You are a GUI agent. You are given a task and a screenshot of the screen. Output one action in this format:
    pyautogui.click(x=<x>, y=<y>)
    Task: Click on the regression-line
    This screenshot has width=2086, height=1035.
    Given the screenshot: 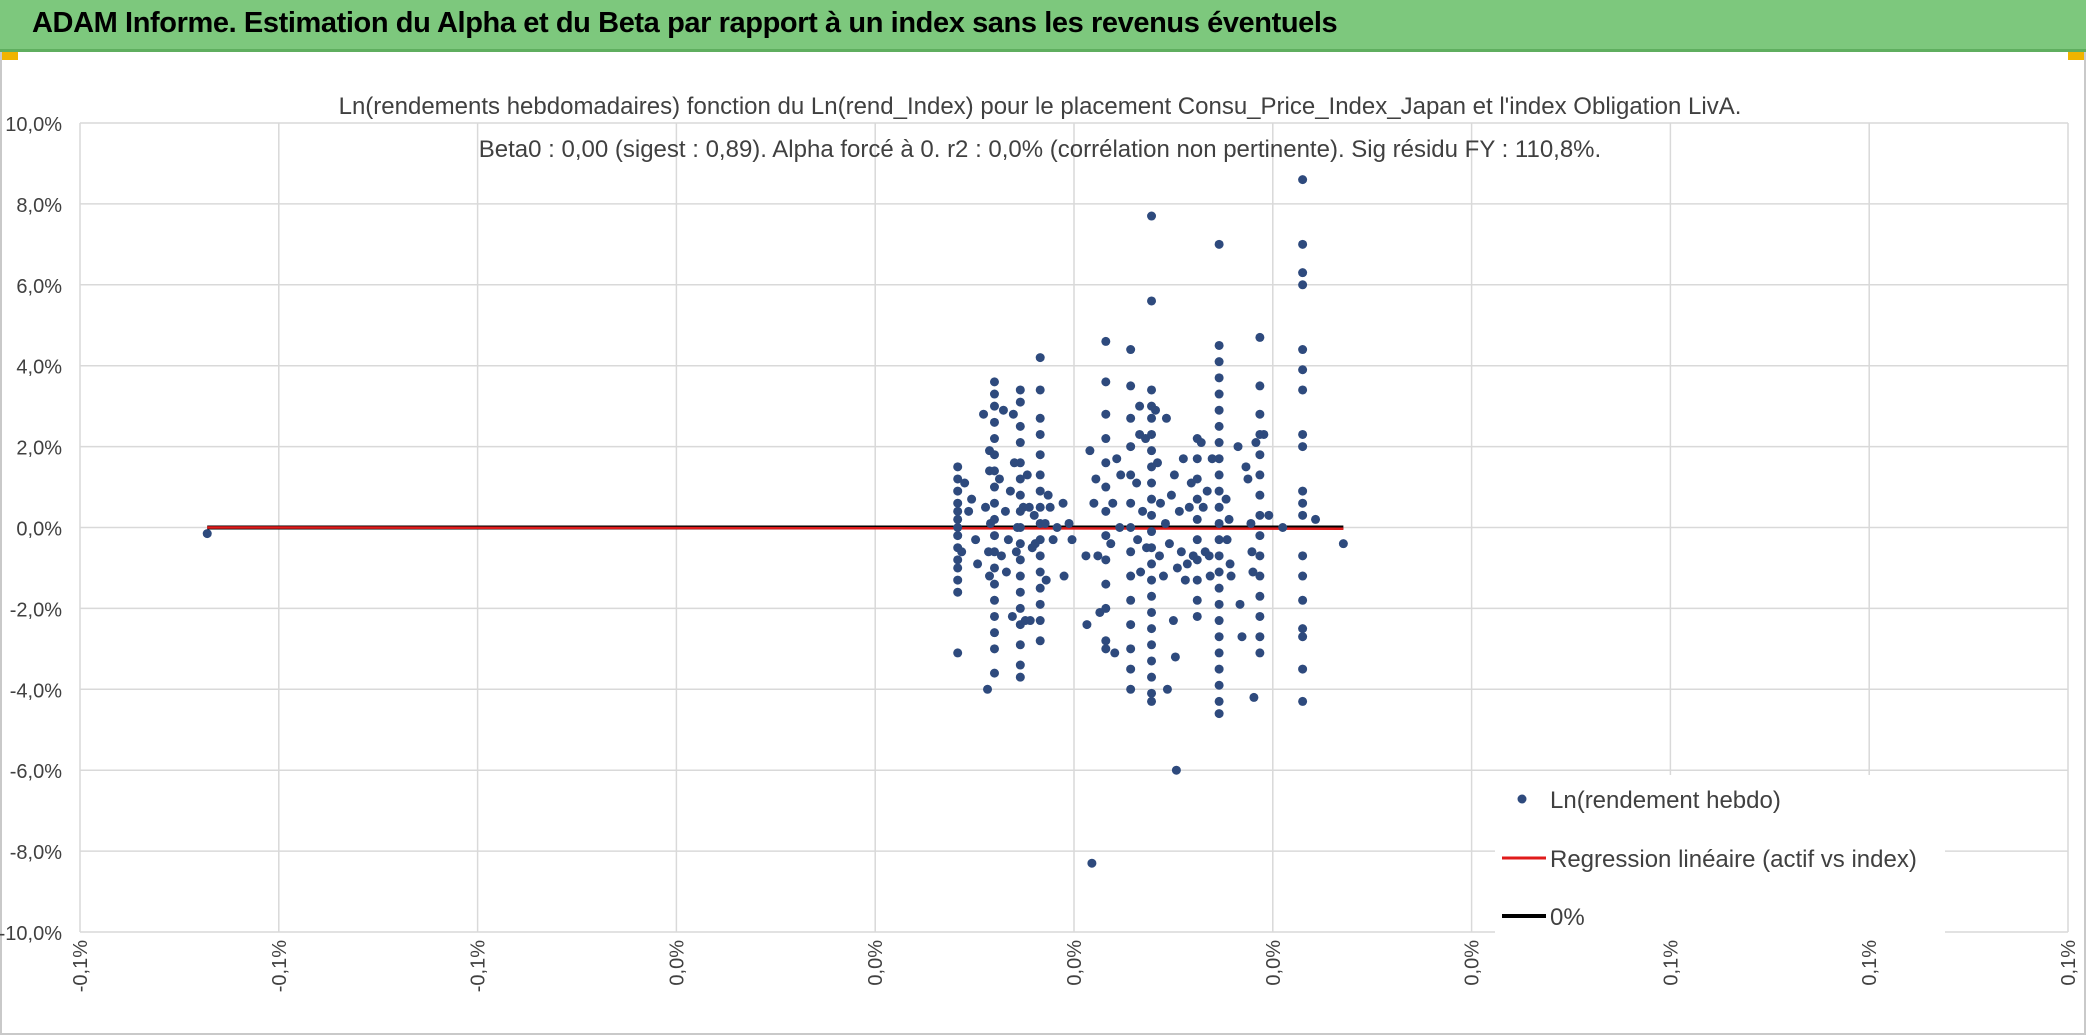 What is the action you would take?
    pyautogui.click(x=775, y=528)
    